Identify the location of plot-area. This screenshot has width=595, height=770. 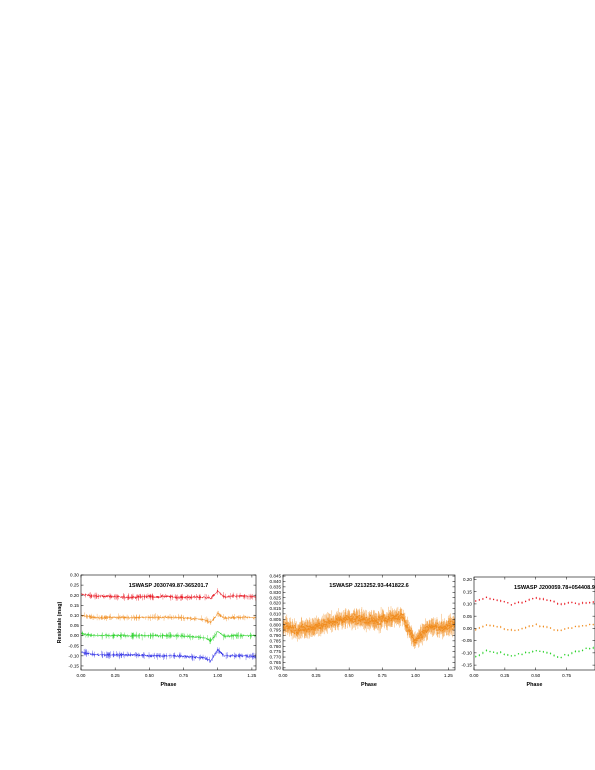
(534, 627).